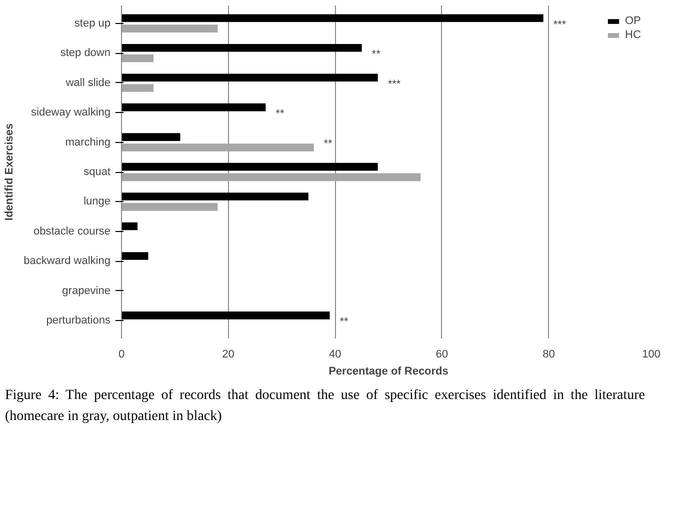 The image size is (677, 531). Describe the element at coordinates (97, 202) in the screenshot. I see `y-tick-label: lunge` at that location.